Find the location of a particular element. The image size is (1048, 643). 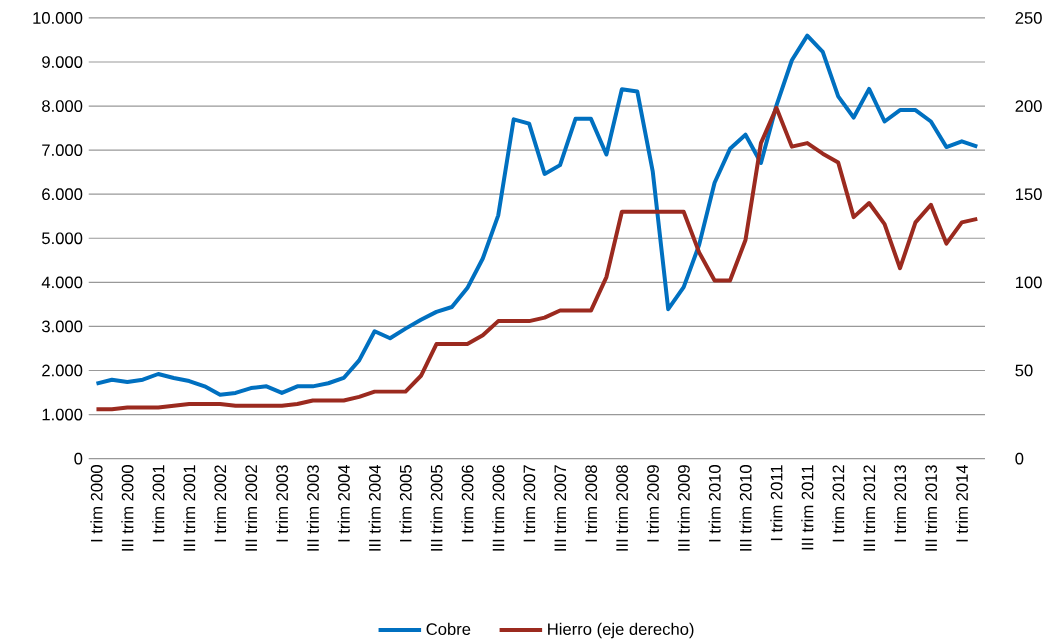

x-tick-label: I trim 2000 is located at coordinates (96, 503).